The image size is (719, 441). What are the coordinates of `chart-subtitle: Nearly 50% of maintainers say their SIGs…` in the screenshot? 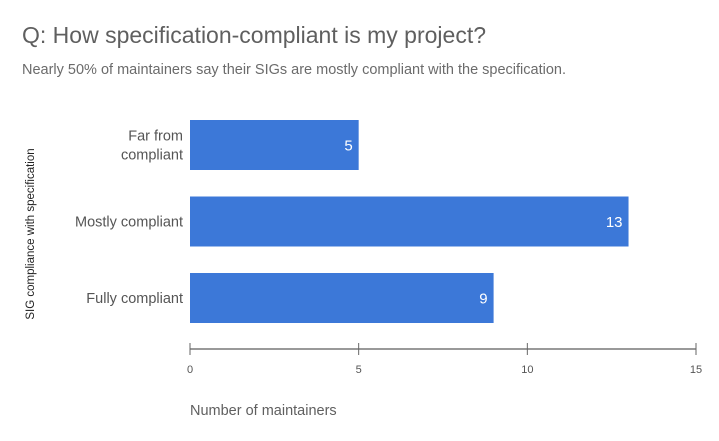 It's located at (294, 70).